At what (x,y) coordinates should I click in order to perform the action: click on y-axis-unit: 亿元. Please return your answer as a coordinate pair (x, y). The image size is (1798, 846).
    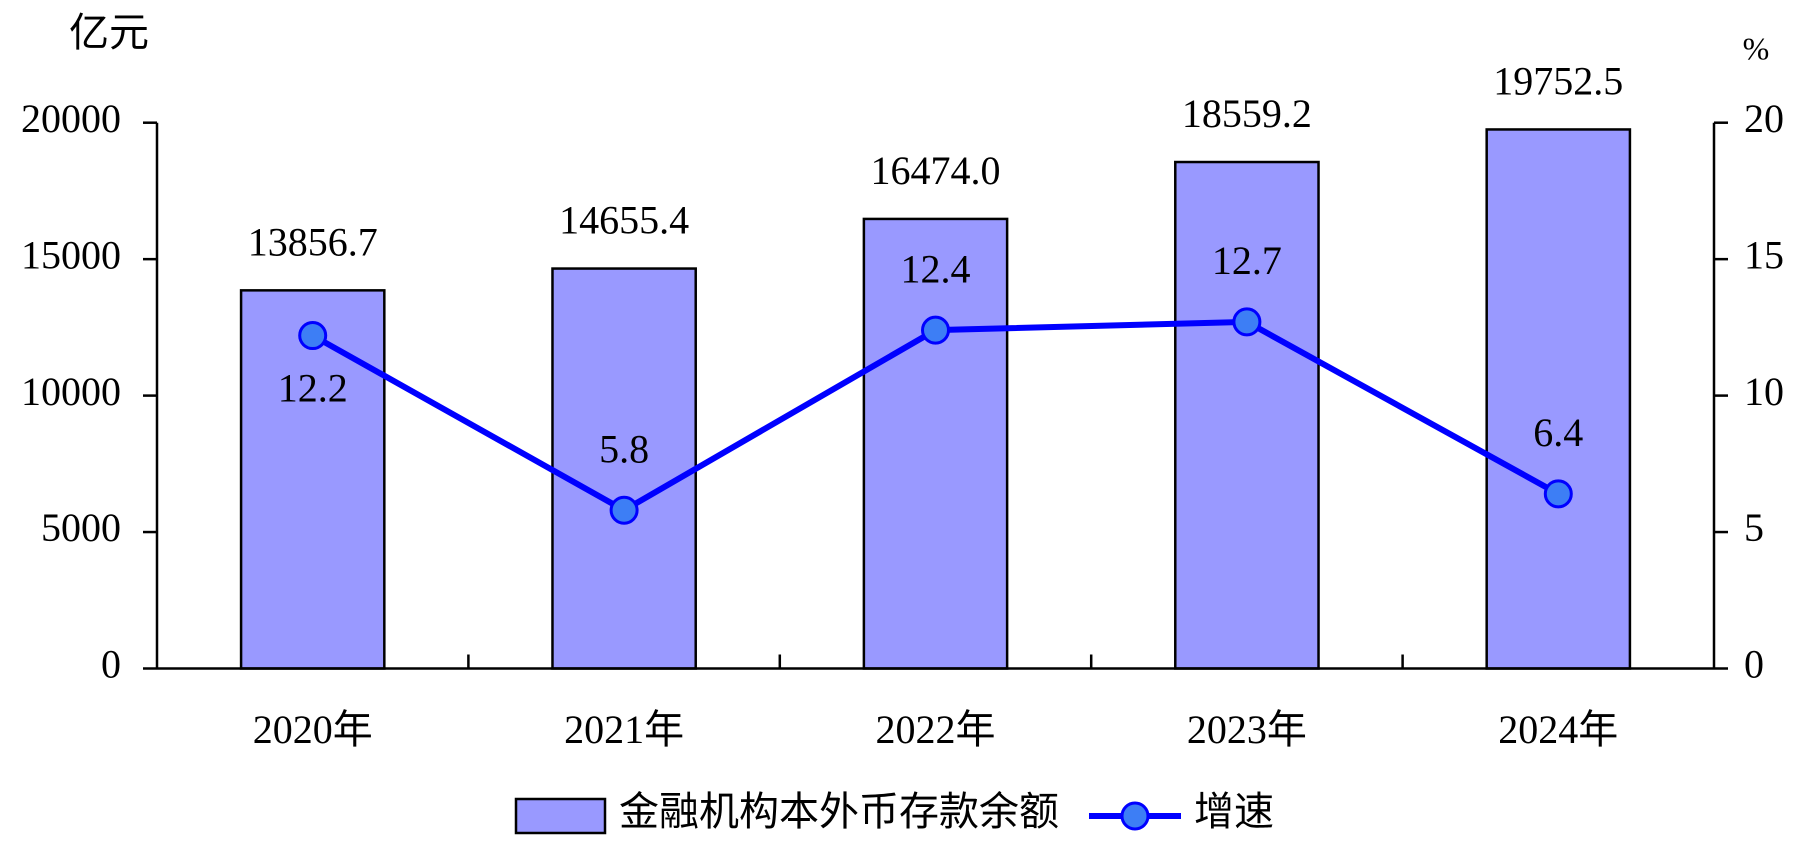
    Looking at the image, I should click on (109, 32).